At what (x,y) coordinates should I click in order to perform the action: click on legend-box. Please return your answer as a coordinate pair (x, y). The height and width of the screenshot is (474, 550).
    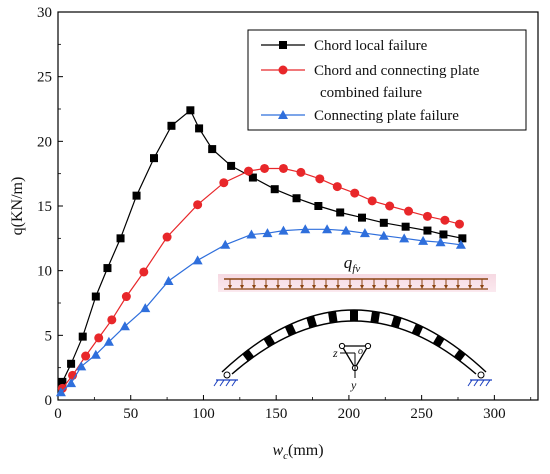
    Looking at the image, I should click on (387, 80).